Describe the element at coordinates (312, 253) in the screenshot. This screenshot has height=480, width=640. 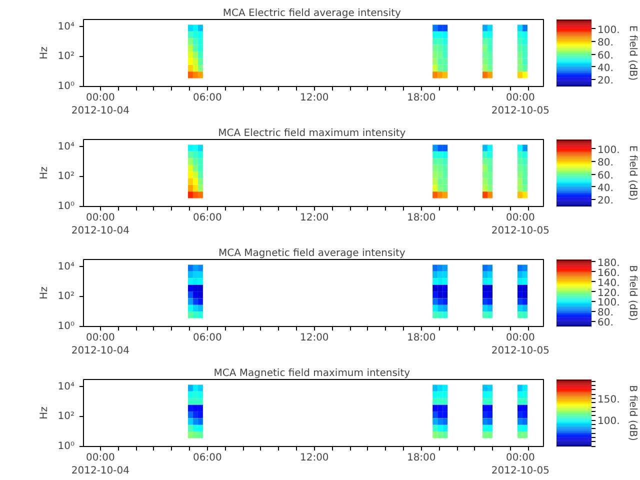
I see `chart-title: MCA Magnetic field average intensity` at that location.